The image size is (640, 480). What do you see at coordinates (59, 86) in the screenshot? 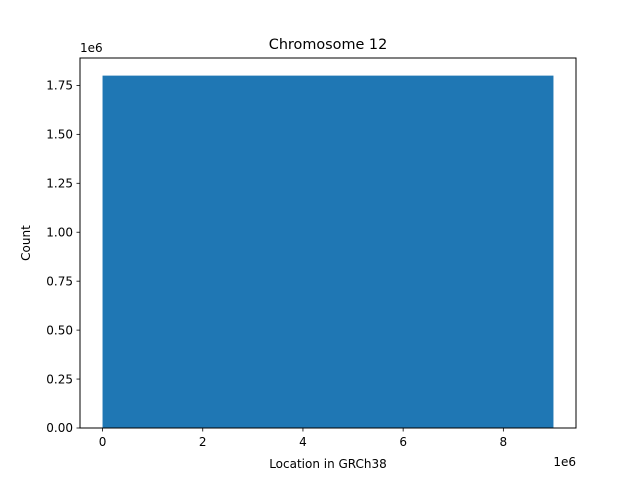
I see `y-tick-label: 1.75` at bounding box center [59, 86].